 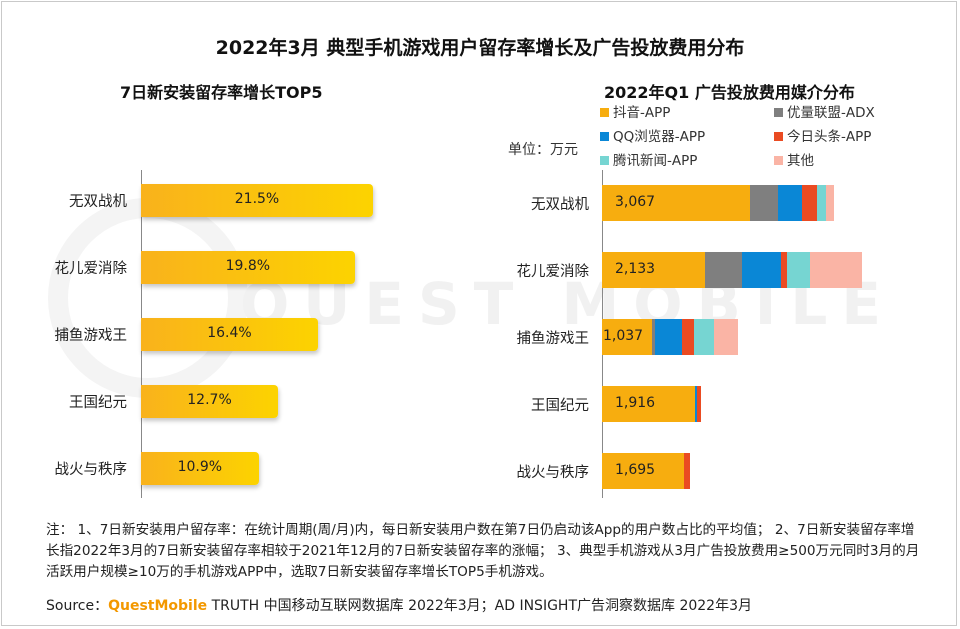 I want to click on legend-label: 腾讯新闻-APP, so click(x=655, y=161).